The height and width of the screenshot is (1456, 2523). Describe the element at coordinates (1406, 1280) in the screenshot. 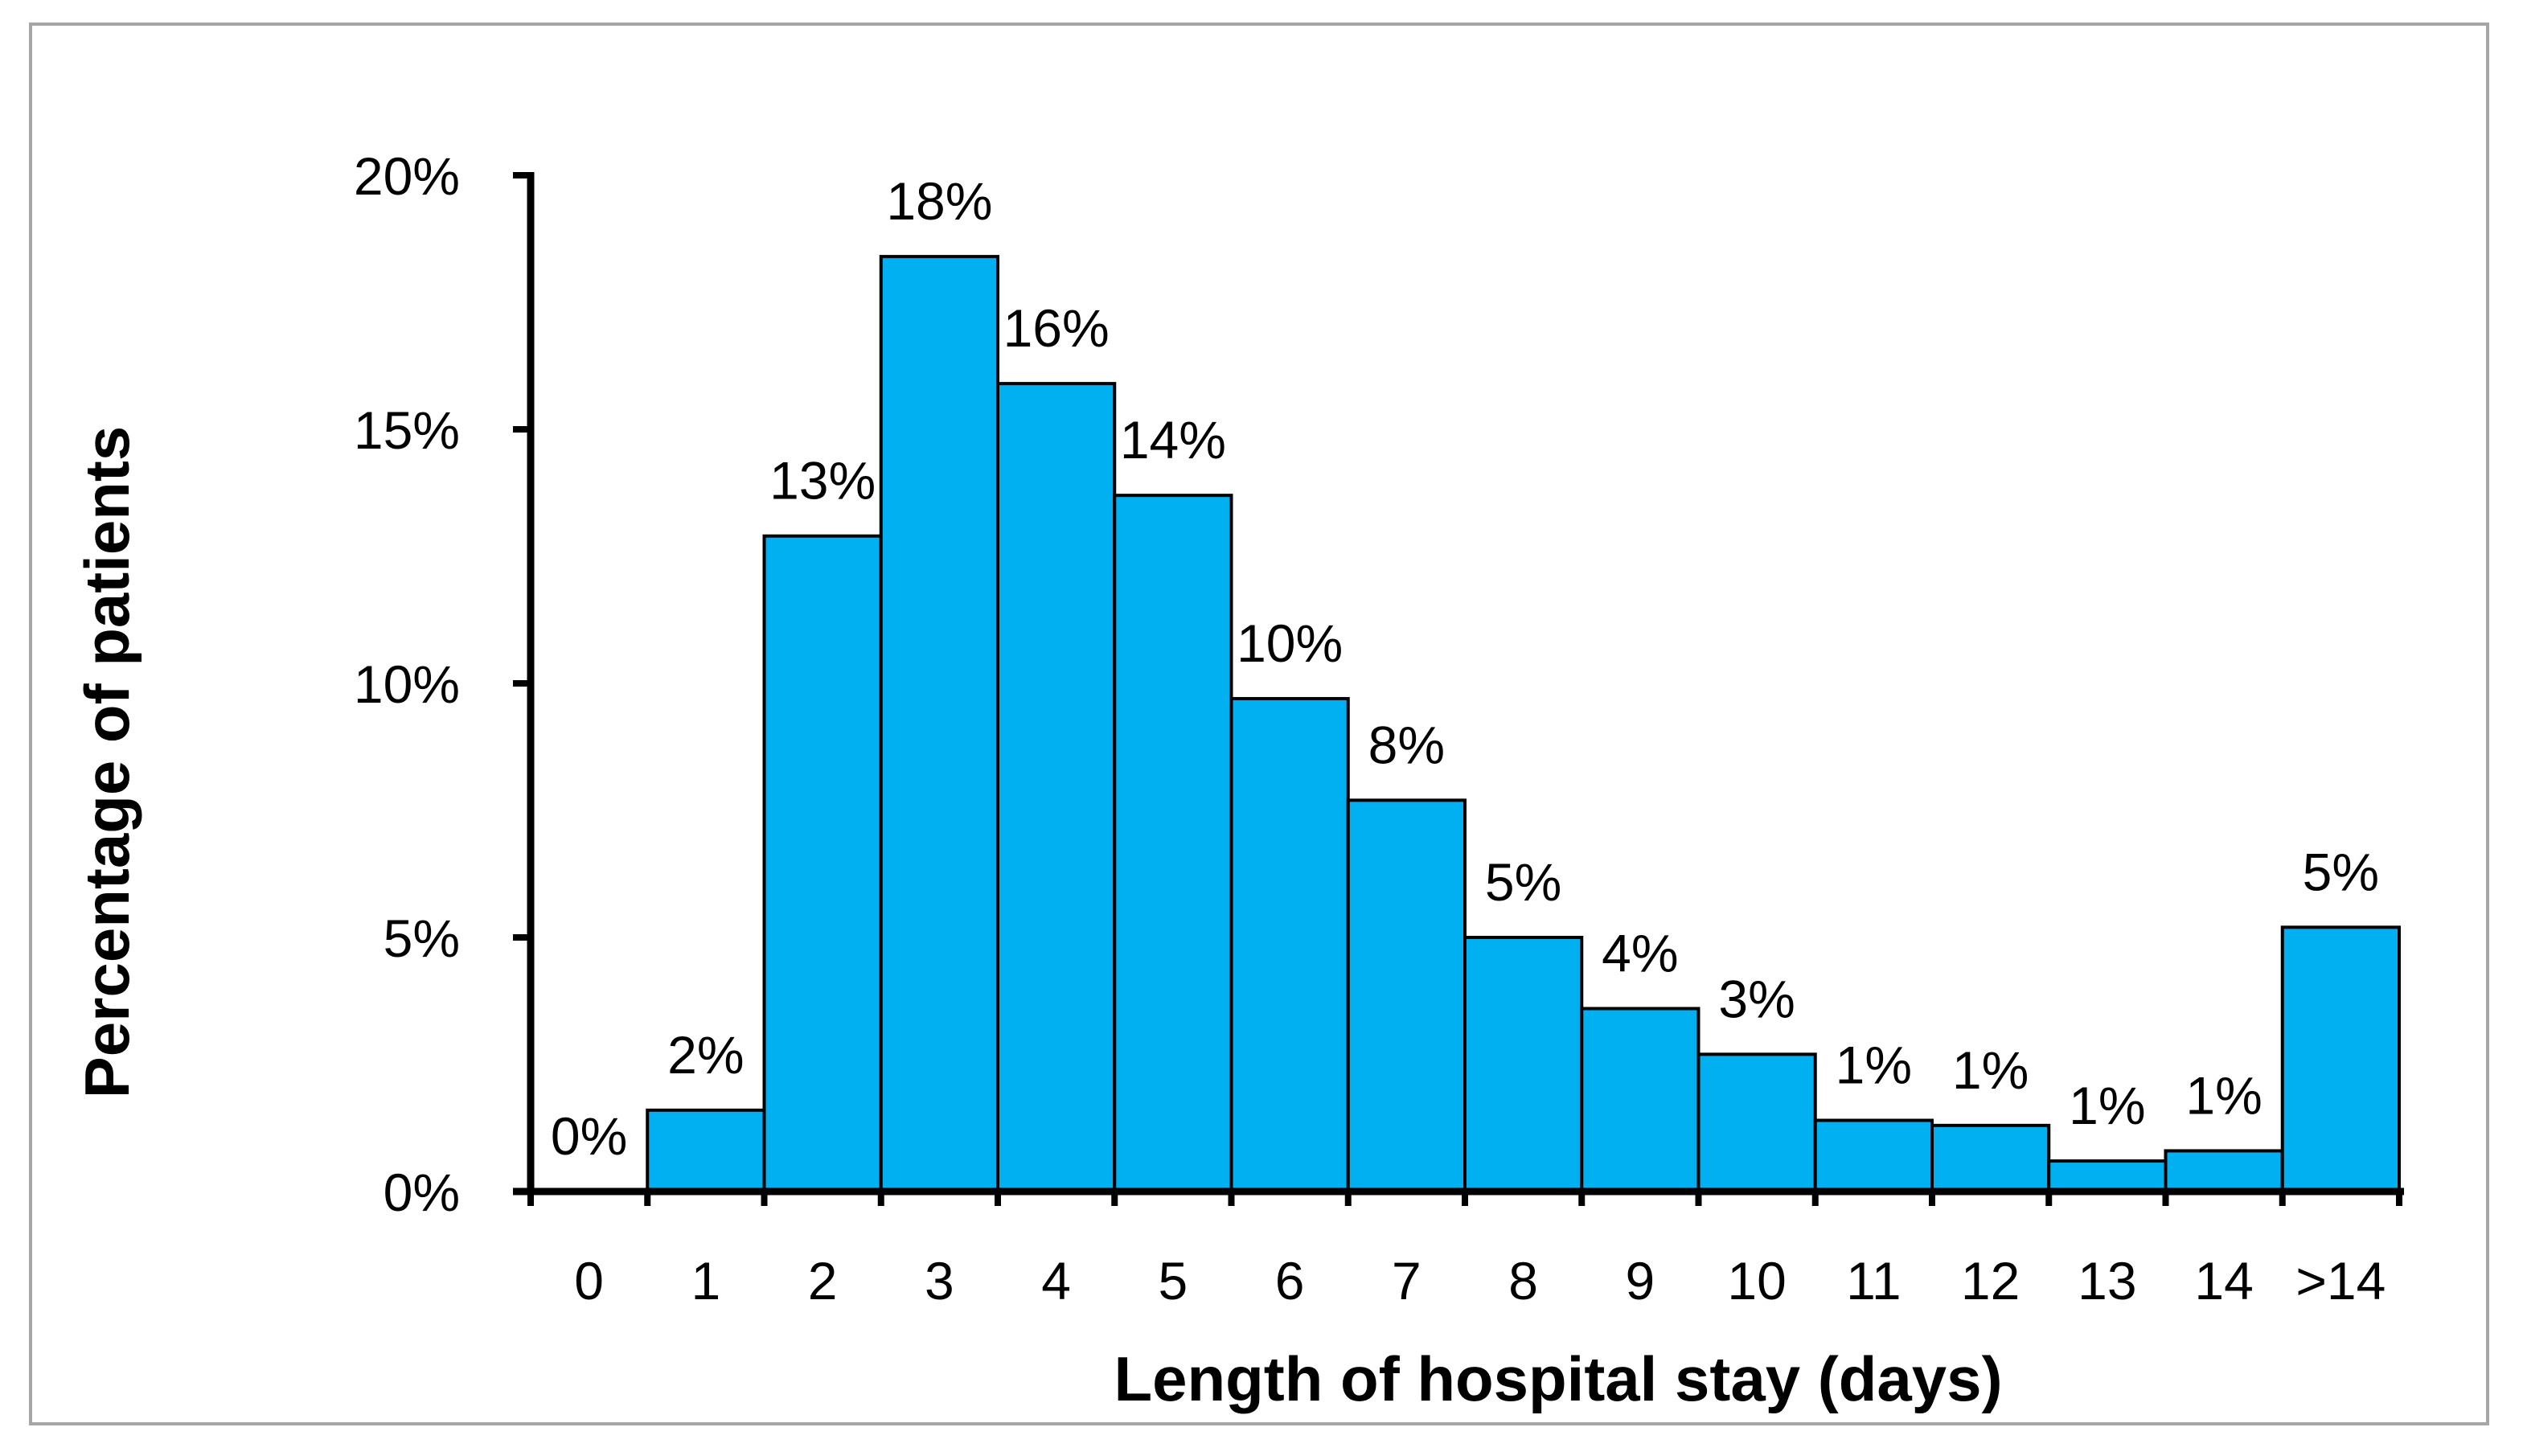

I see `x-tick-label: 7` at that location.